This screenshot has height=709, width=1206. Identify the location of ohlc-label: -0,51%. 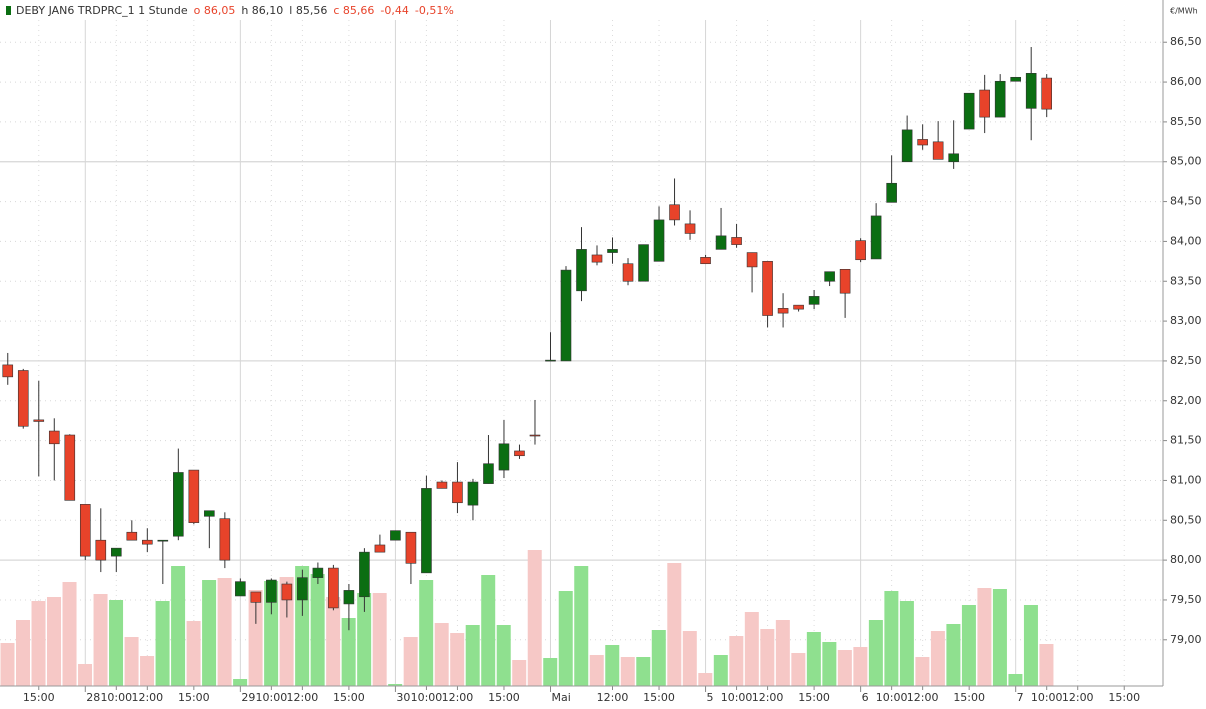
(434, 10).